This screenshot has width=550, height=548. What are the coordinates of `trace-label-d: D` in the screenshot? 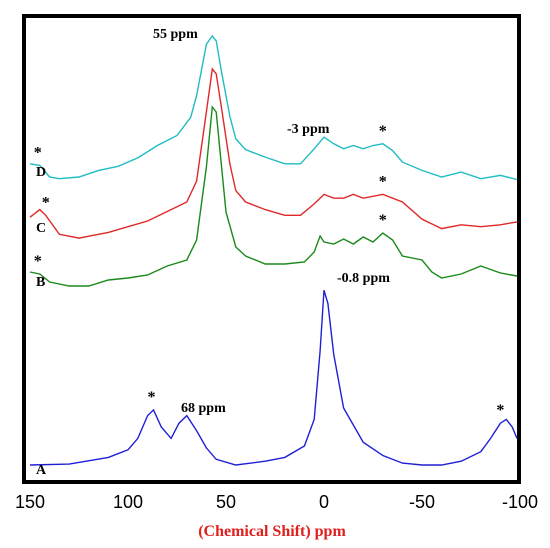 It's located at (41, 172).